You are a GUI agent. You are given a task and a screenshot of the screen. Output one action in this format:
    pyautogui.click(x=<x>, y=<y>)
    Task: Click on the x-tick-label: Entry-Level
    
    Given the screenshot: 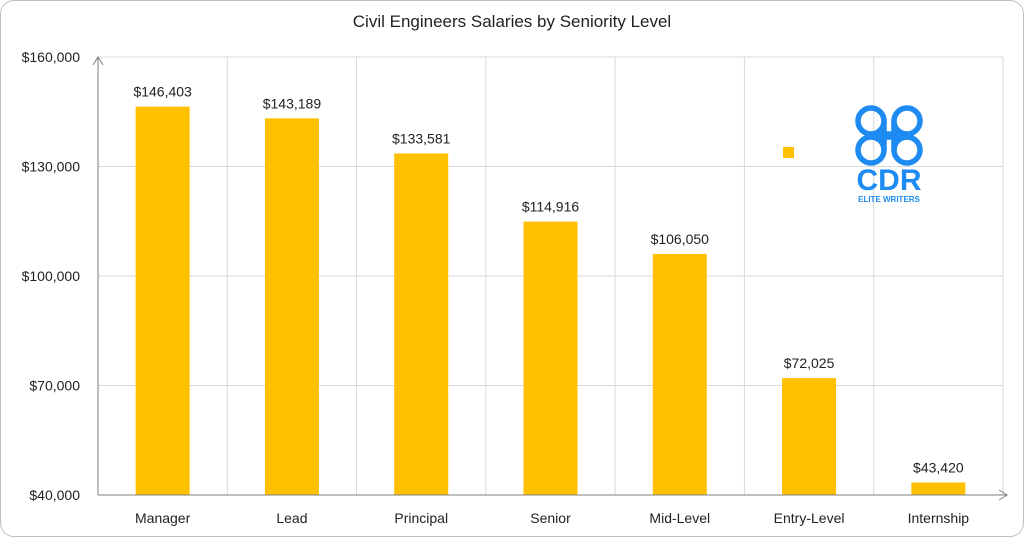 What is the action you would take?
    pyautogui.click(x=809, y=518)
    